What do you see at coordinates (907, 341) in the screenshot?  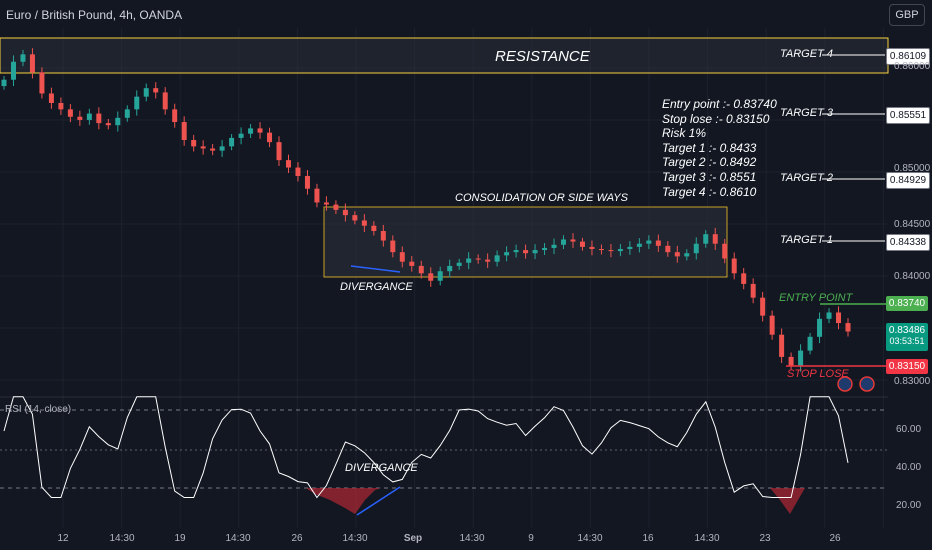 I see `candle-countdown: 03:53:51` at bounding box center [907, 341].